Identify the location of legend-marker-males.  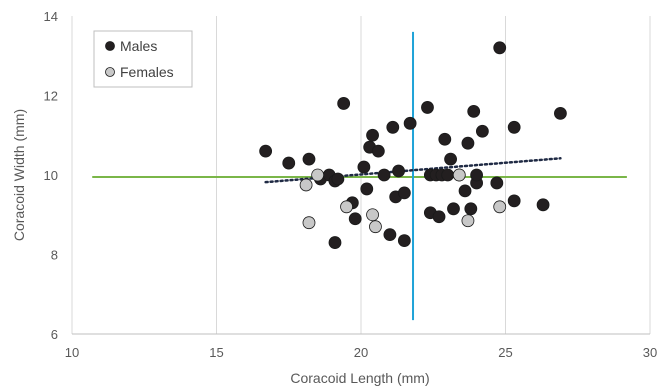
(110, 46).